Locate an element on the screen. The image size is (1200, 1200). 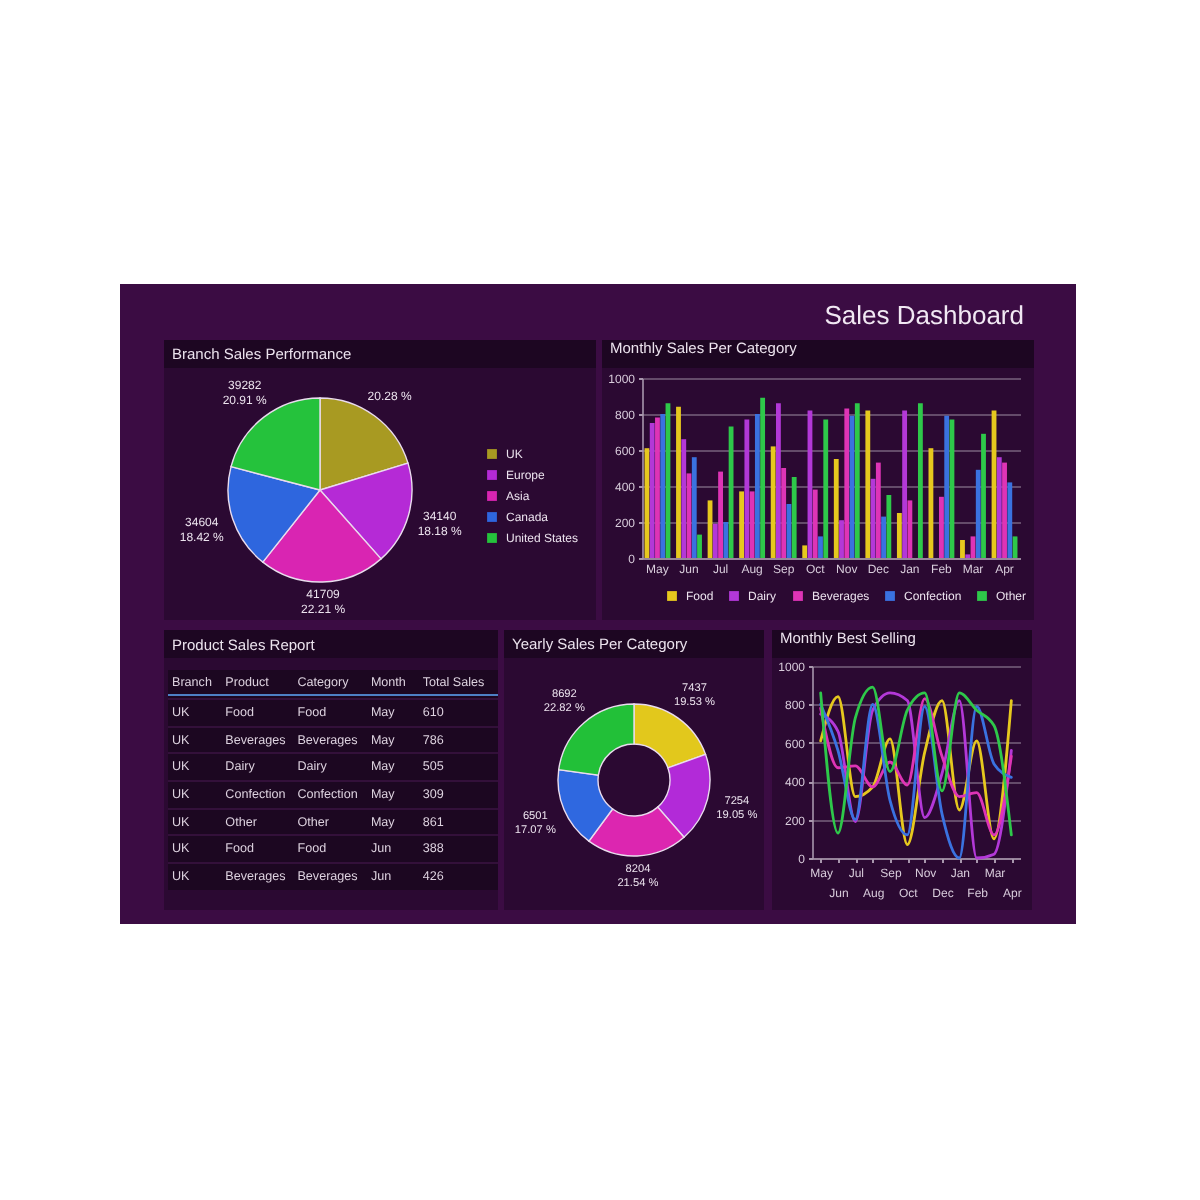
text: Sales Dashboard is located at coordinates (924, 316).